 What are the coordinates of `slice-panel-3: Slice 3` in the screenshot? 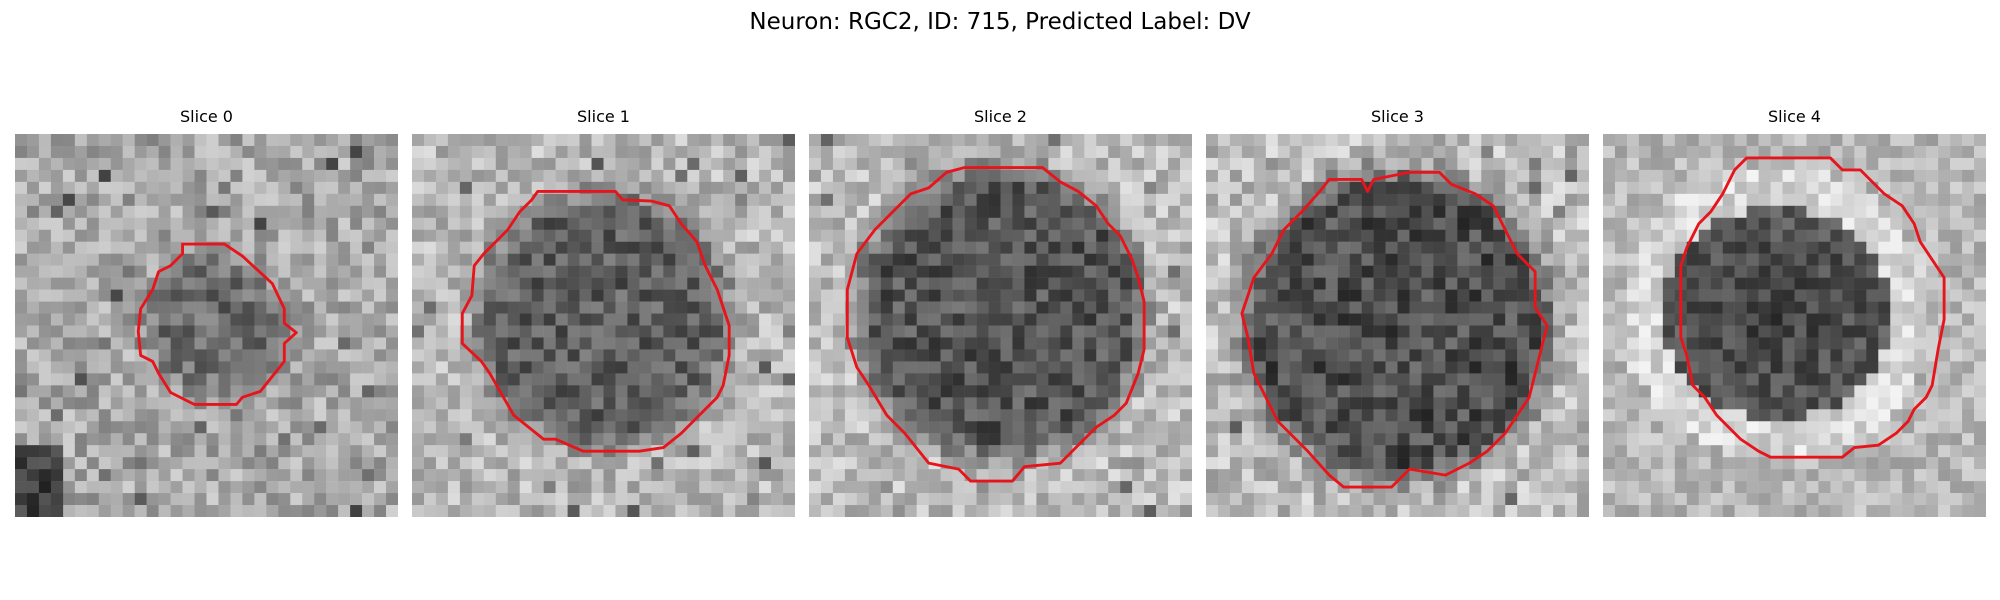 It's located at (1397, 312).